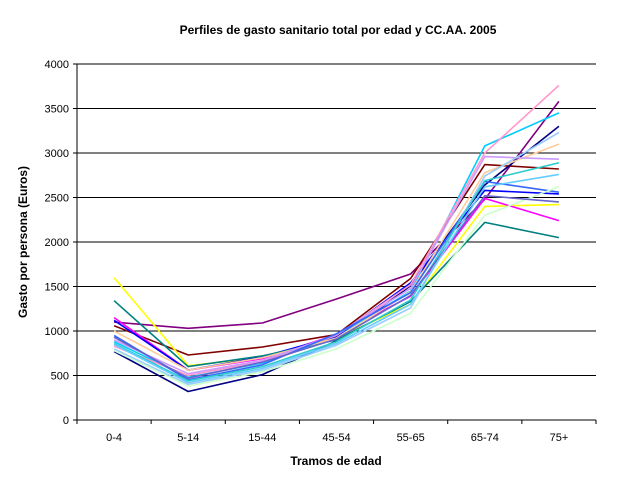  Describe the element at coordinates (66, 421) in the screenshot. I see `y-tick-label: 0` at that location.